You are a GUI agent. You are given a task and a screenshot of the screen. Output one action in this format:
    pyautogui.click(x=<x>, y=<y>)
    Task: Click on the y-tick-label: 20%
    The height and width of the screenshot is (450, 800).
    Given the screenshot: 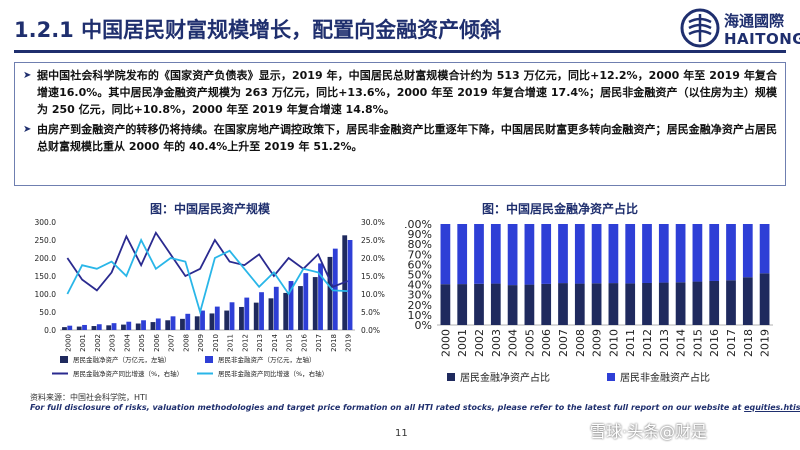 What is the action you would take?
    pyautogui.click(x=420, y=305)
    